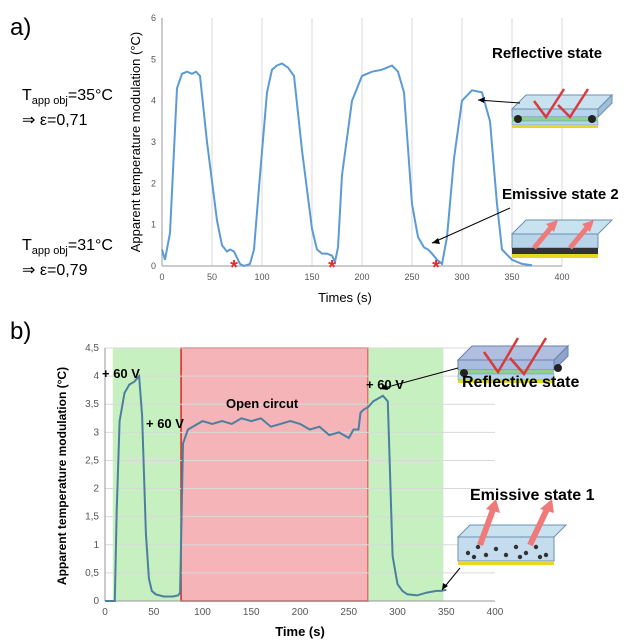 This screenshot has width=640, height=643. What do you see at coordinates (92, 517) in the screenshot?
I see `y-tick-label: 1,5` at bounding box center [92, 517].